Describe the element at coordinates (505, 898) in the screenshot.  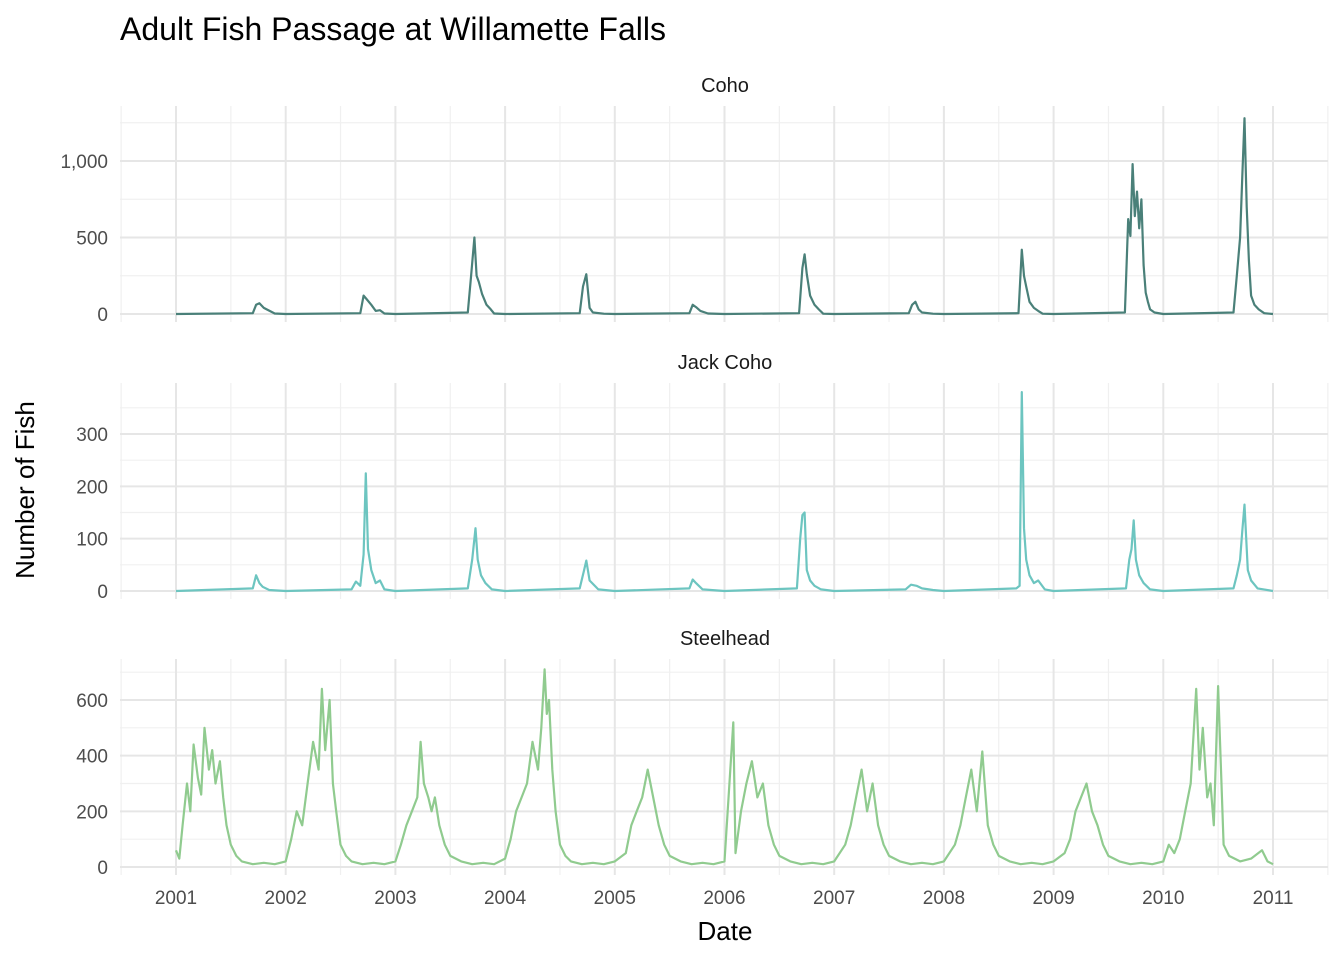
I see `x-tick-label: 2004` at that location.